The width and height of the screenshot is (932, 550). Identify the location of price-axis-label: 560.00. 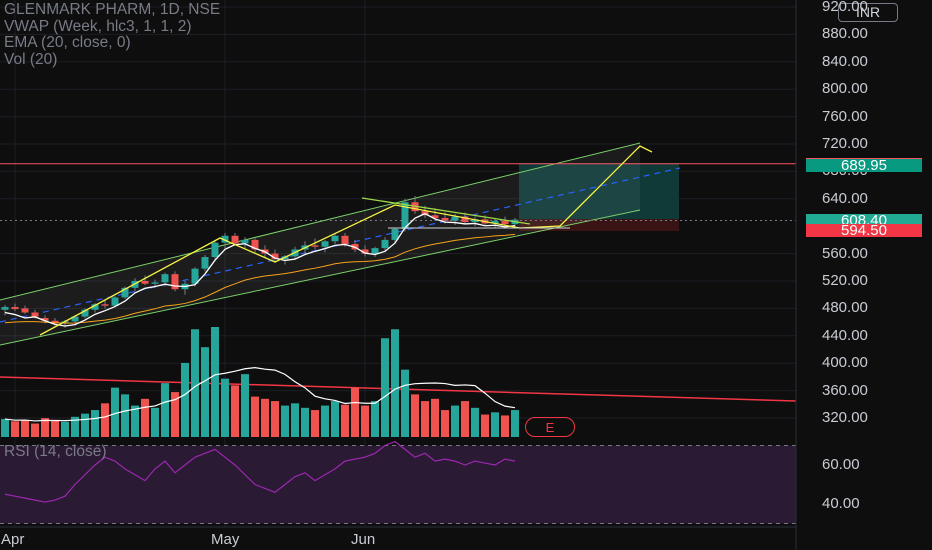
(845, 253).